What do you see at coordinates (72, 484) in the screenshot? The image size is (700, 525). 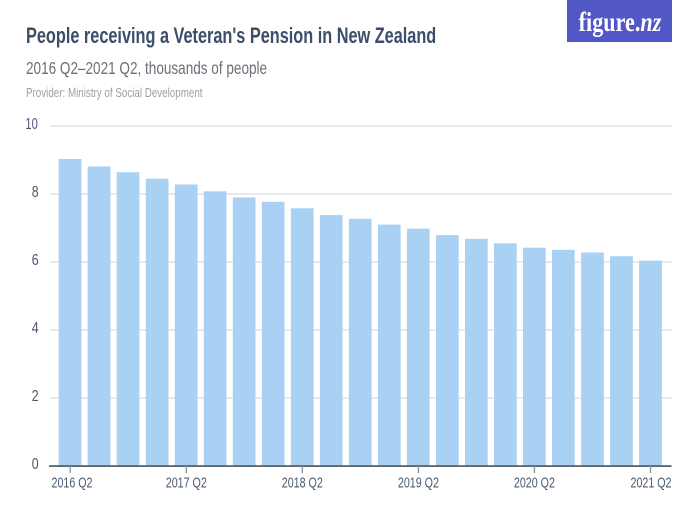 I see `svg-text: 2016 Q2` at bounding box center [72, 484].